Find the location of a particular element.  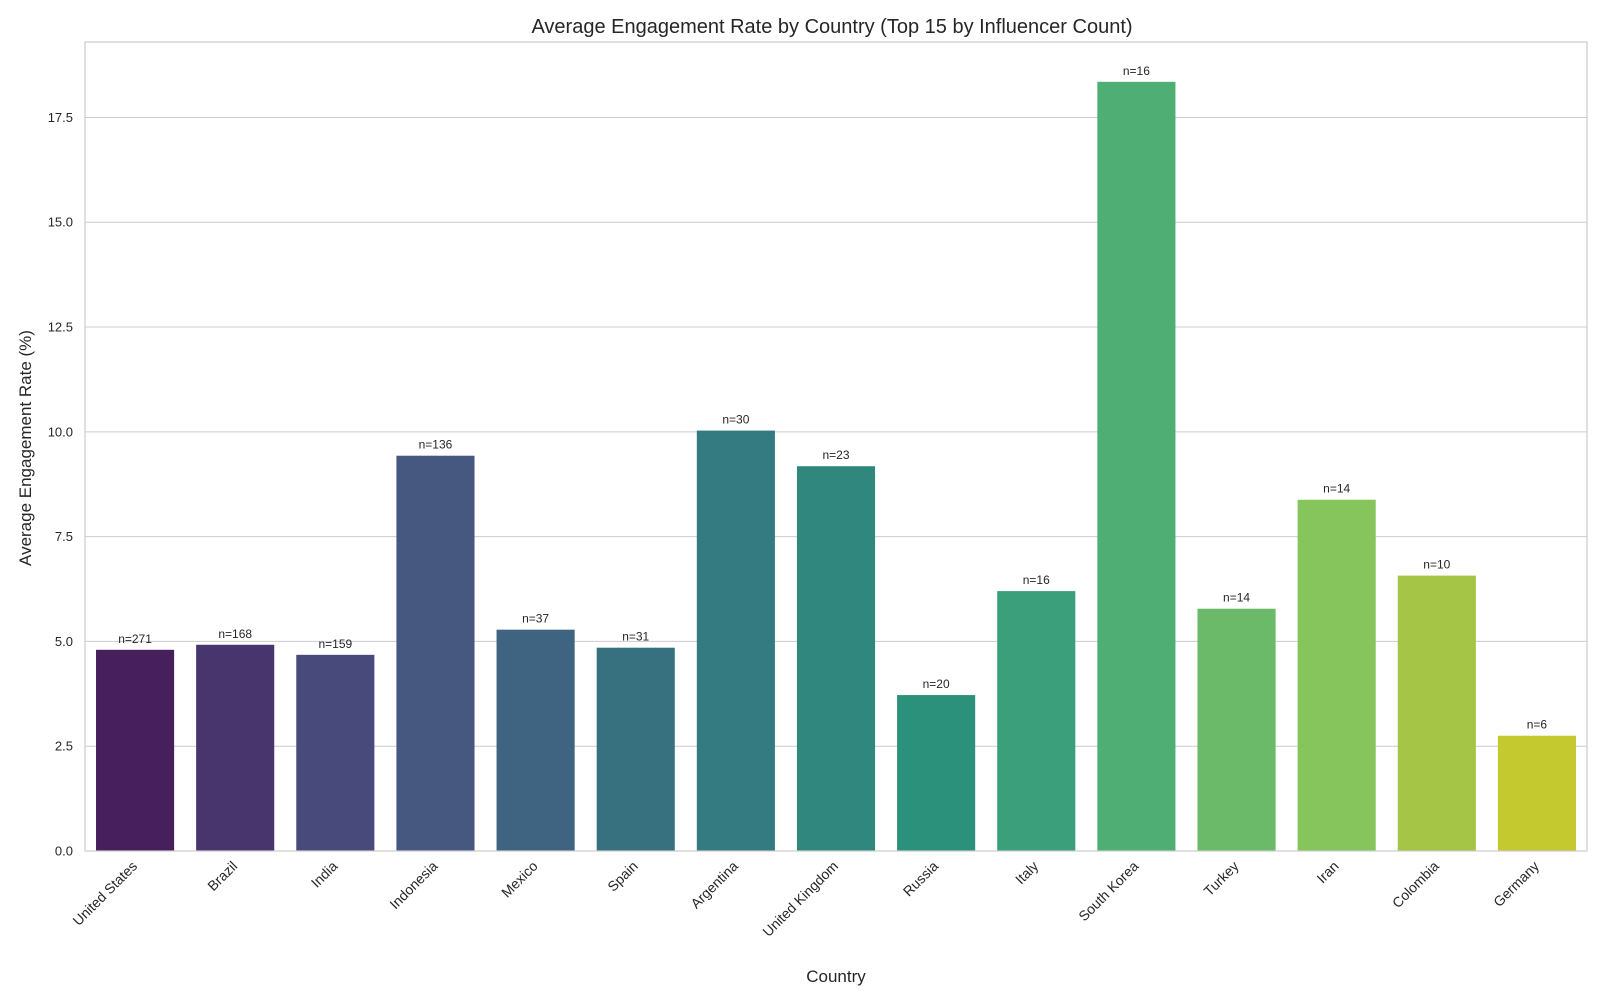

bar-count-label: n=23 is located at coordinates (835, 455).